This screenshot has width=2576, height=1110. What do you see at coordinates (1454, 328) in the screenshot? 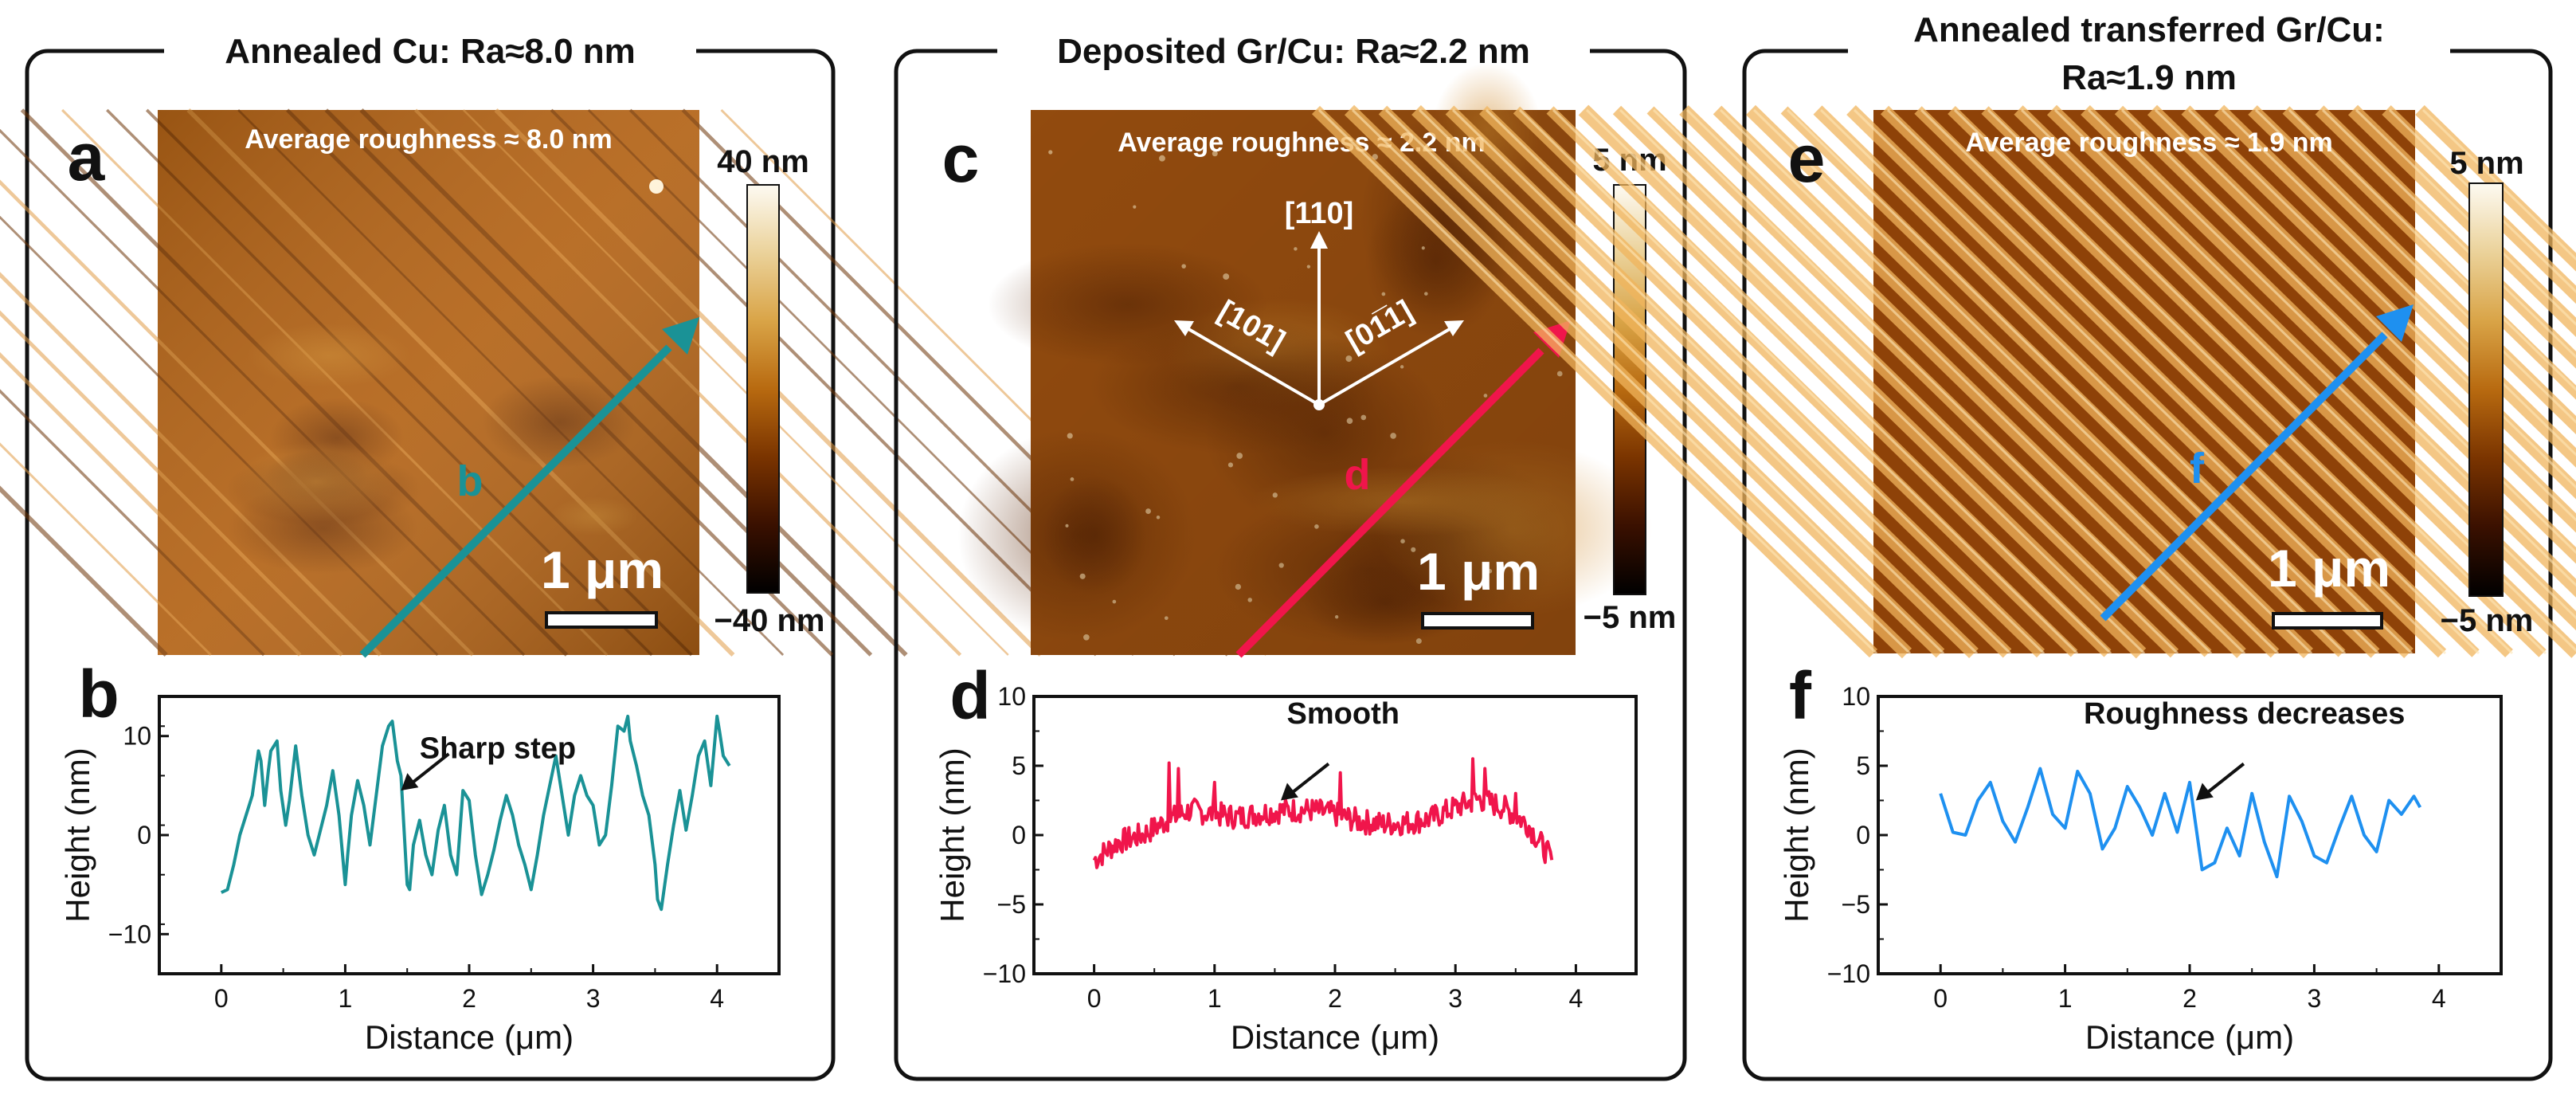
I see `axis-011-head` at bounding box center [1454, 328].